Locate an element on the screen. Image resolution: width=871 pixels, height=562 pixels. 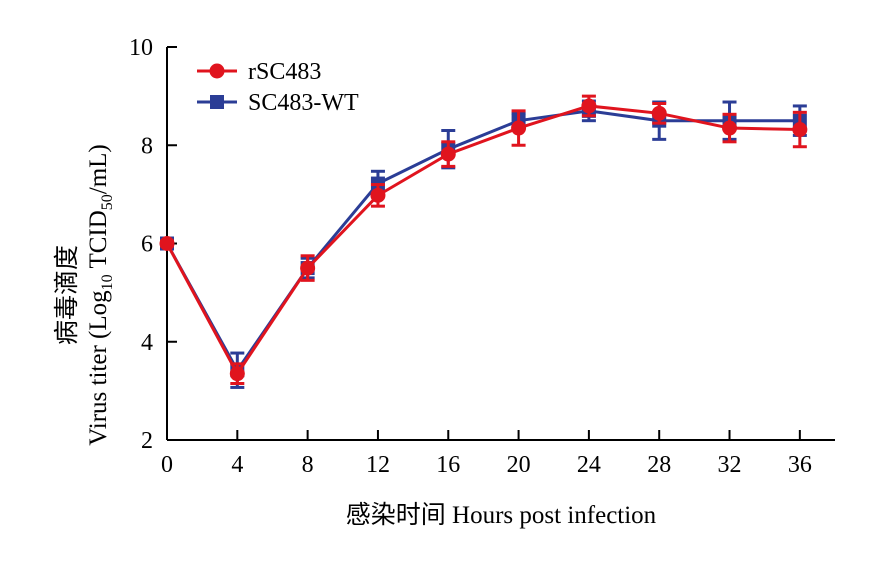
x-tick-label: 0 is located at coordinates (167, 465).